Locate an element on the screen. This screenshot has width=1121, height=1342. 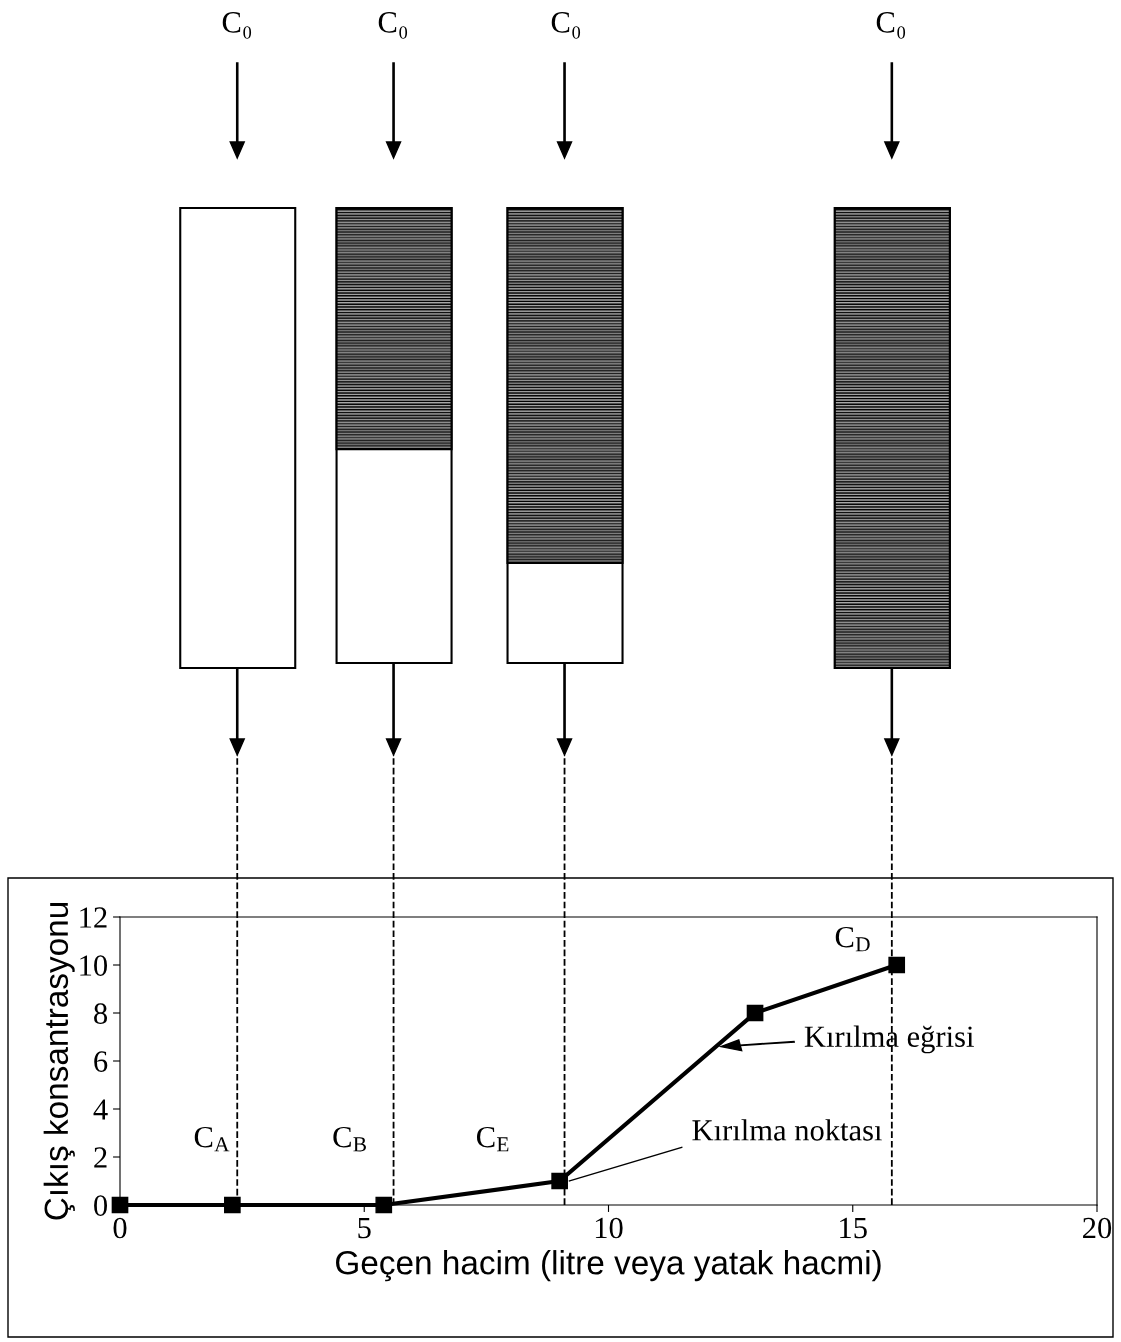
annotation: Kırılma eğrisi is located at coordinates (889, 1039).